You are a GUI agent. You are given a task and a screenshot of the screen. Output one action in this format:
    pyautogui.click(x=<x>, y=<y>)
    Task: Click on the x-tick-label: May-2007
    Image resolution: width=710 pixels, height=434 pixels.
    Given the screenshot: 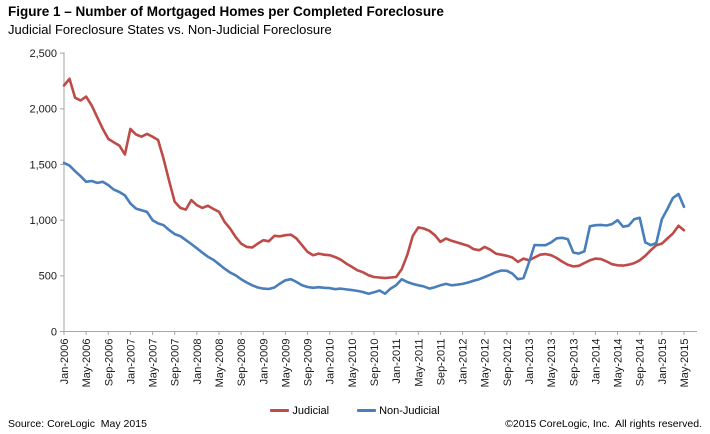 What is the action you would take?
    pyautogui.click(x=154, y=363)
    